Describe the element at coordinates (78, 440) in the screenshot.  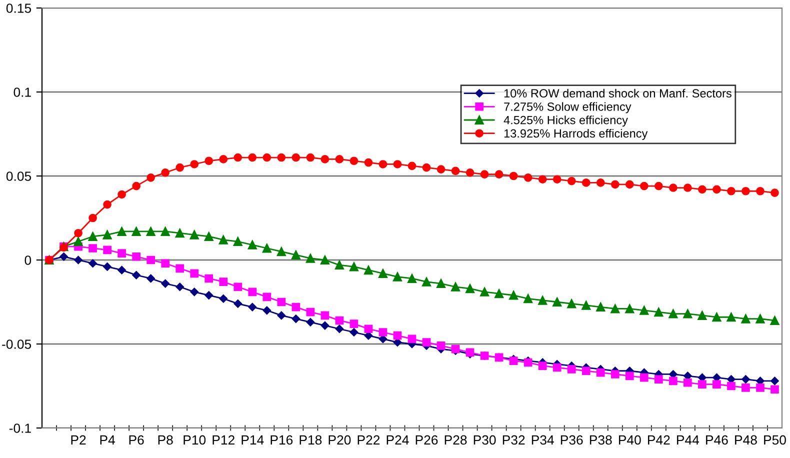
I see `x-tick-label: P2` at that location.